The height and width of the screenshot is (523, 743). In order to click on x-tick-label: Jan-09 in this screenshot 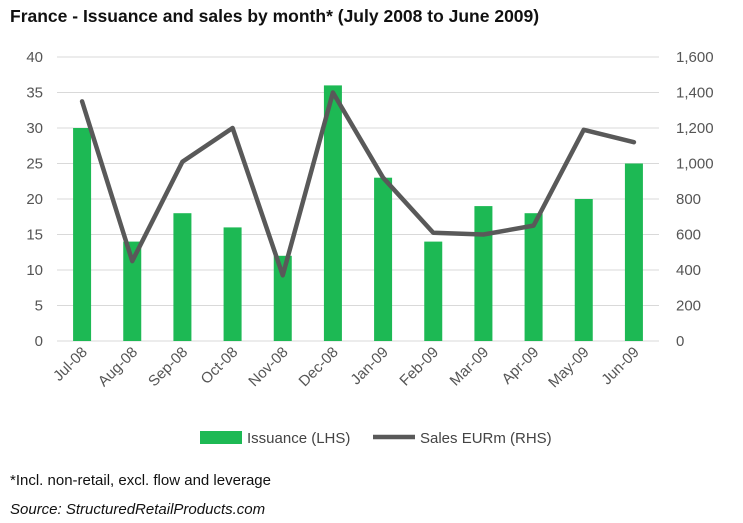, I will do `click(369, 366)`.